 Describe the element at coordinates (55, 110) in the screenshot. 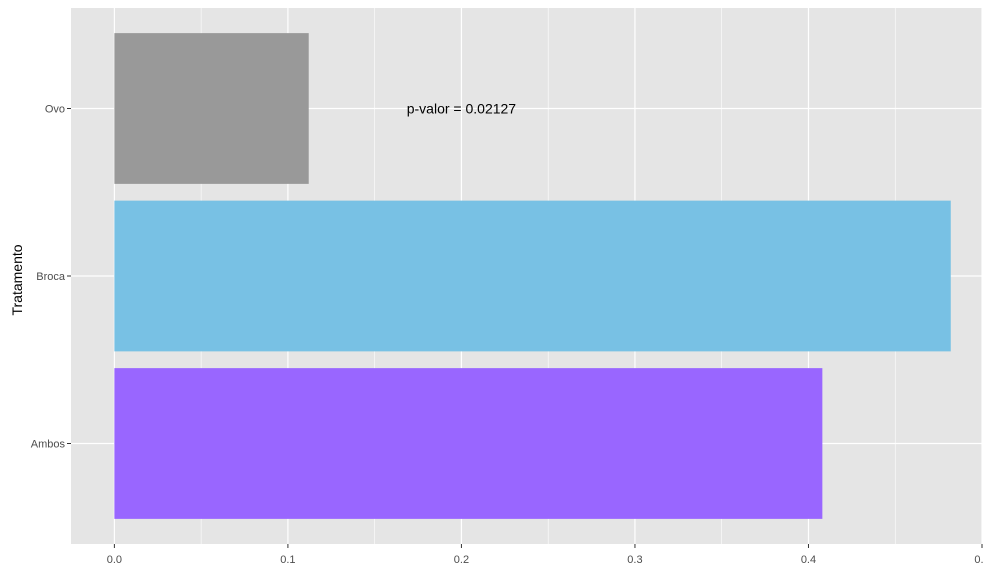

I see `y-tick-label: Ovo` at that location.